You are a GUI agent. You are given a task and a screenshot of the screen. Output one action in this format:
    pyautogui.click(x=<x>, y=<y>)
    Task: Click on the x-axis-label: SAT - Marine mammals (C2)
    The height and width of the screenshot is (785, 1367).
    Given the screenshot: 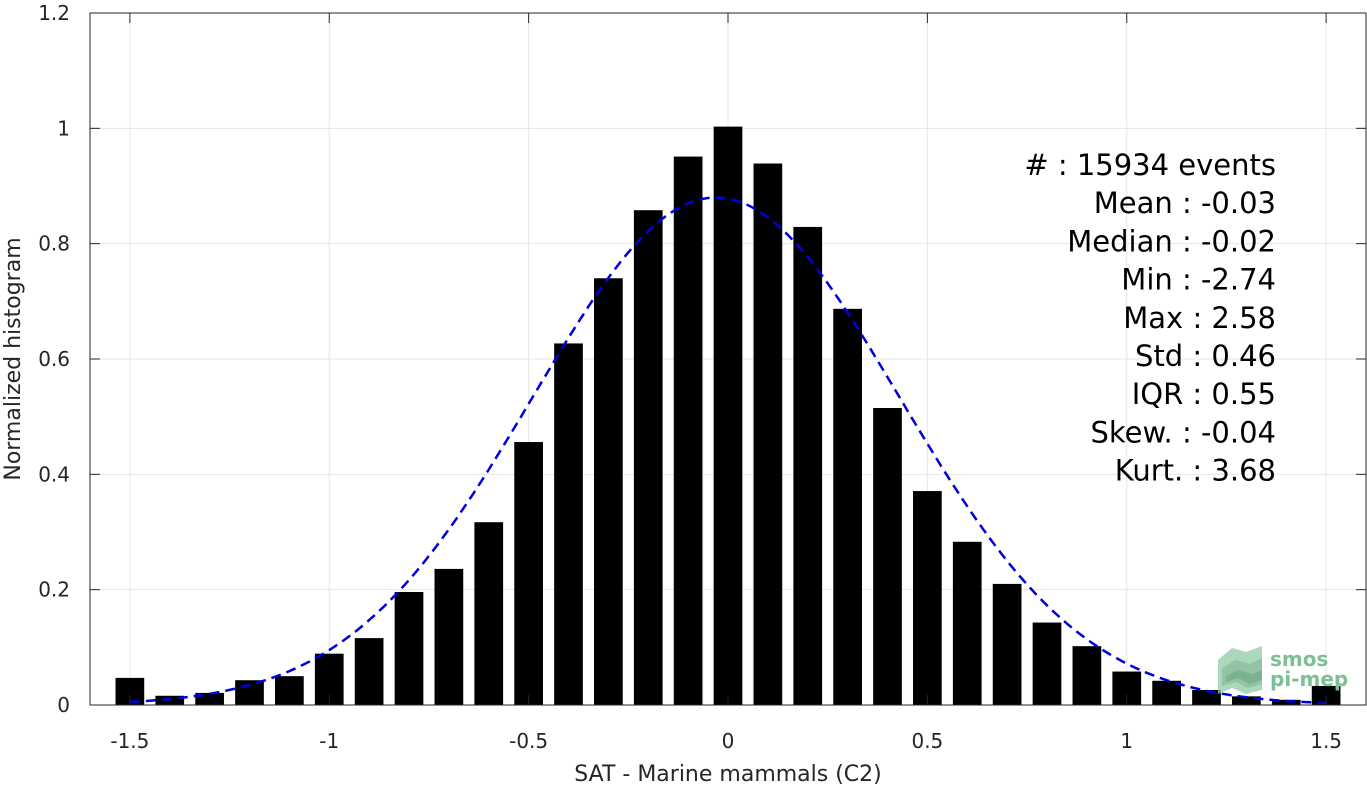 What is the action you would take?
    pyautogui.click(x=728, y=773)
    